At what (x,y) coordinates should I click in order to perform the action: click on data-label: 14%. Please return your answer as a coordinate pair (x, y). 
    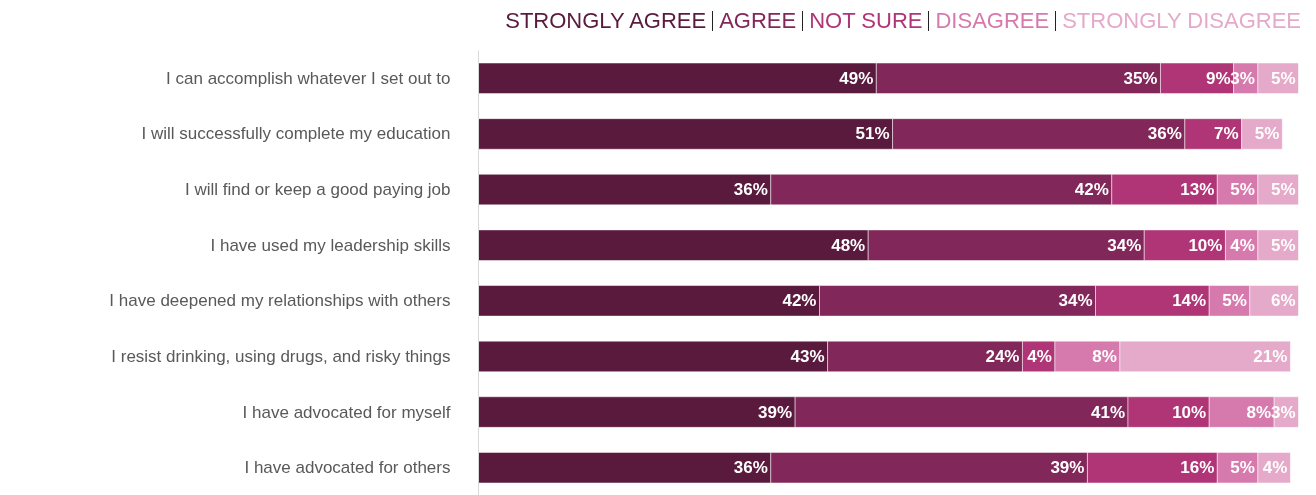
    Looking at the image, I should click on (1189, 301).